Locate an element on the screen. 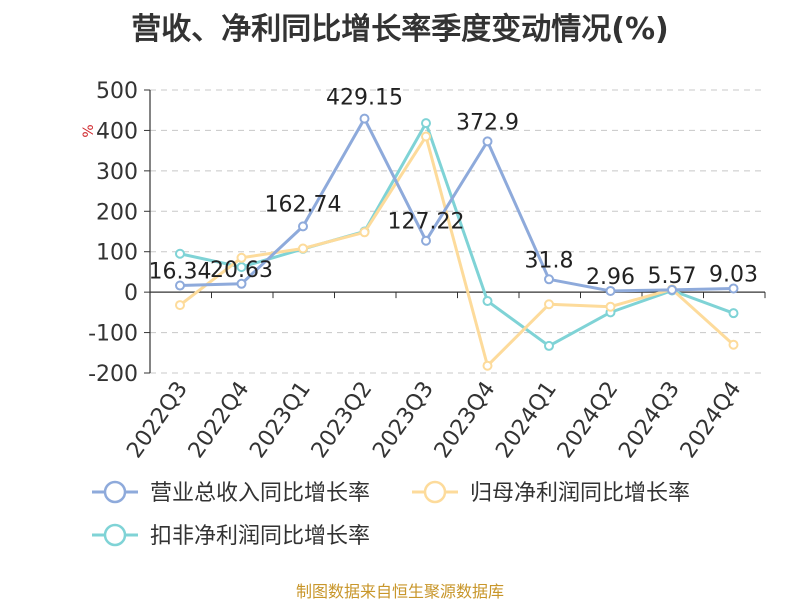 This screenshot has width=800, height=602. y-axis-label: % is located at coordinates (89, 130).